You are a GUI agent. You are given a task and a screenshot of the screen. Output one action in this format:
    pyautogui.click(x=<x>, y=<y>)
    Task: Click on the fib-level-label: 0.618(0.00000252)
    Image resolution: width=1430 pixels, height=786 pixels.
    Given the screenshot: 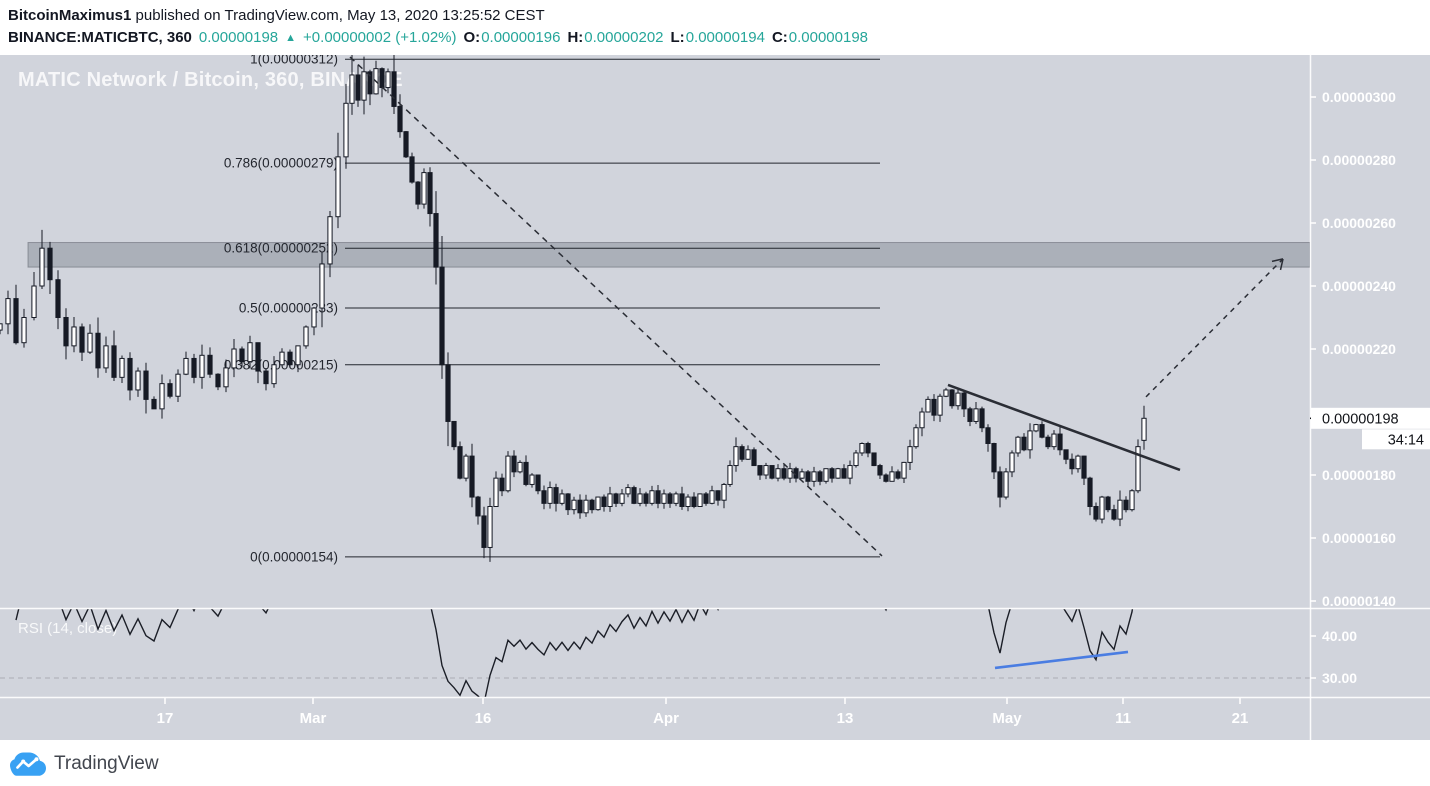 What is the action you would take?
    pyautogui.click(x=281, y=248)
    